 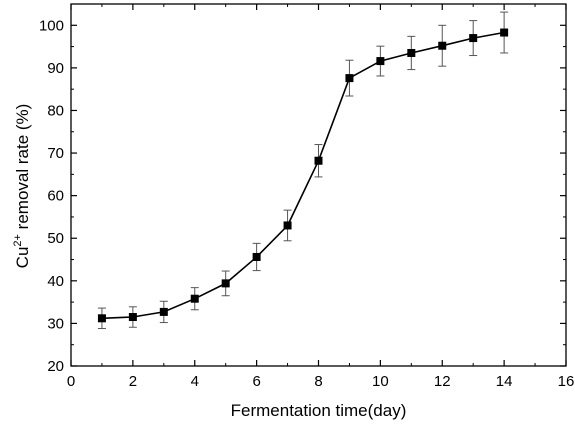 I want to click on x-tick-label-12: 12, so click(x=442, y=381).